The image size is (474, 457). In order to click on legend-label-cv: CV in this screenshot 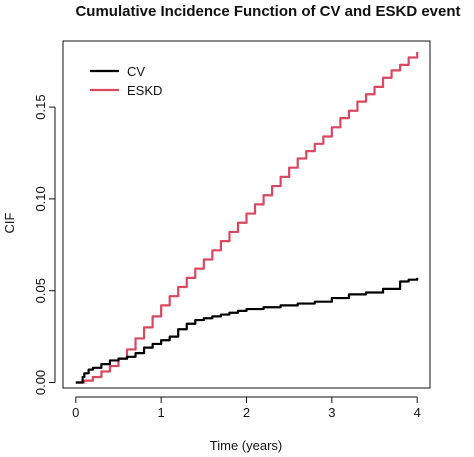, I will do `click(136, 71)`.